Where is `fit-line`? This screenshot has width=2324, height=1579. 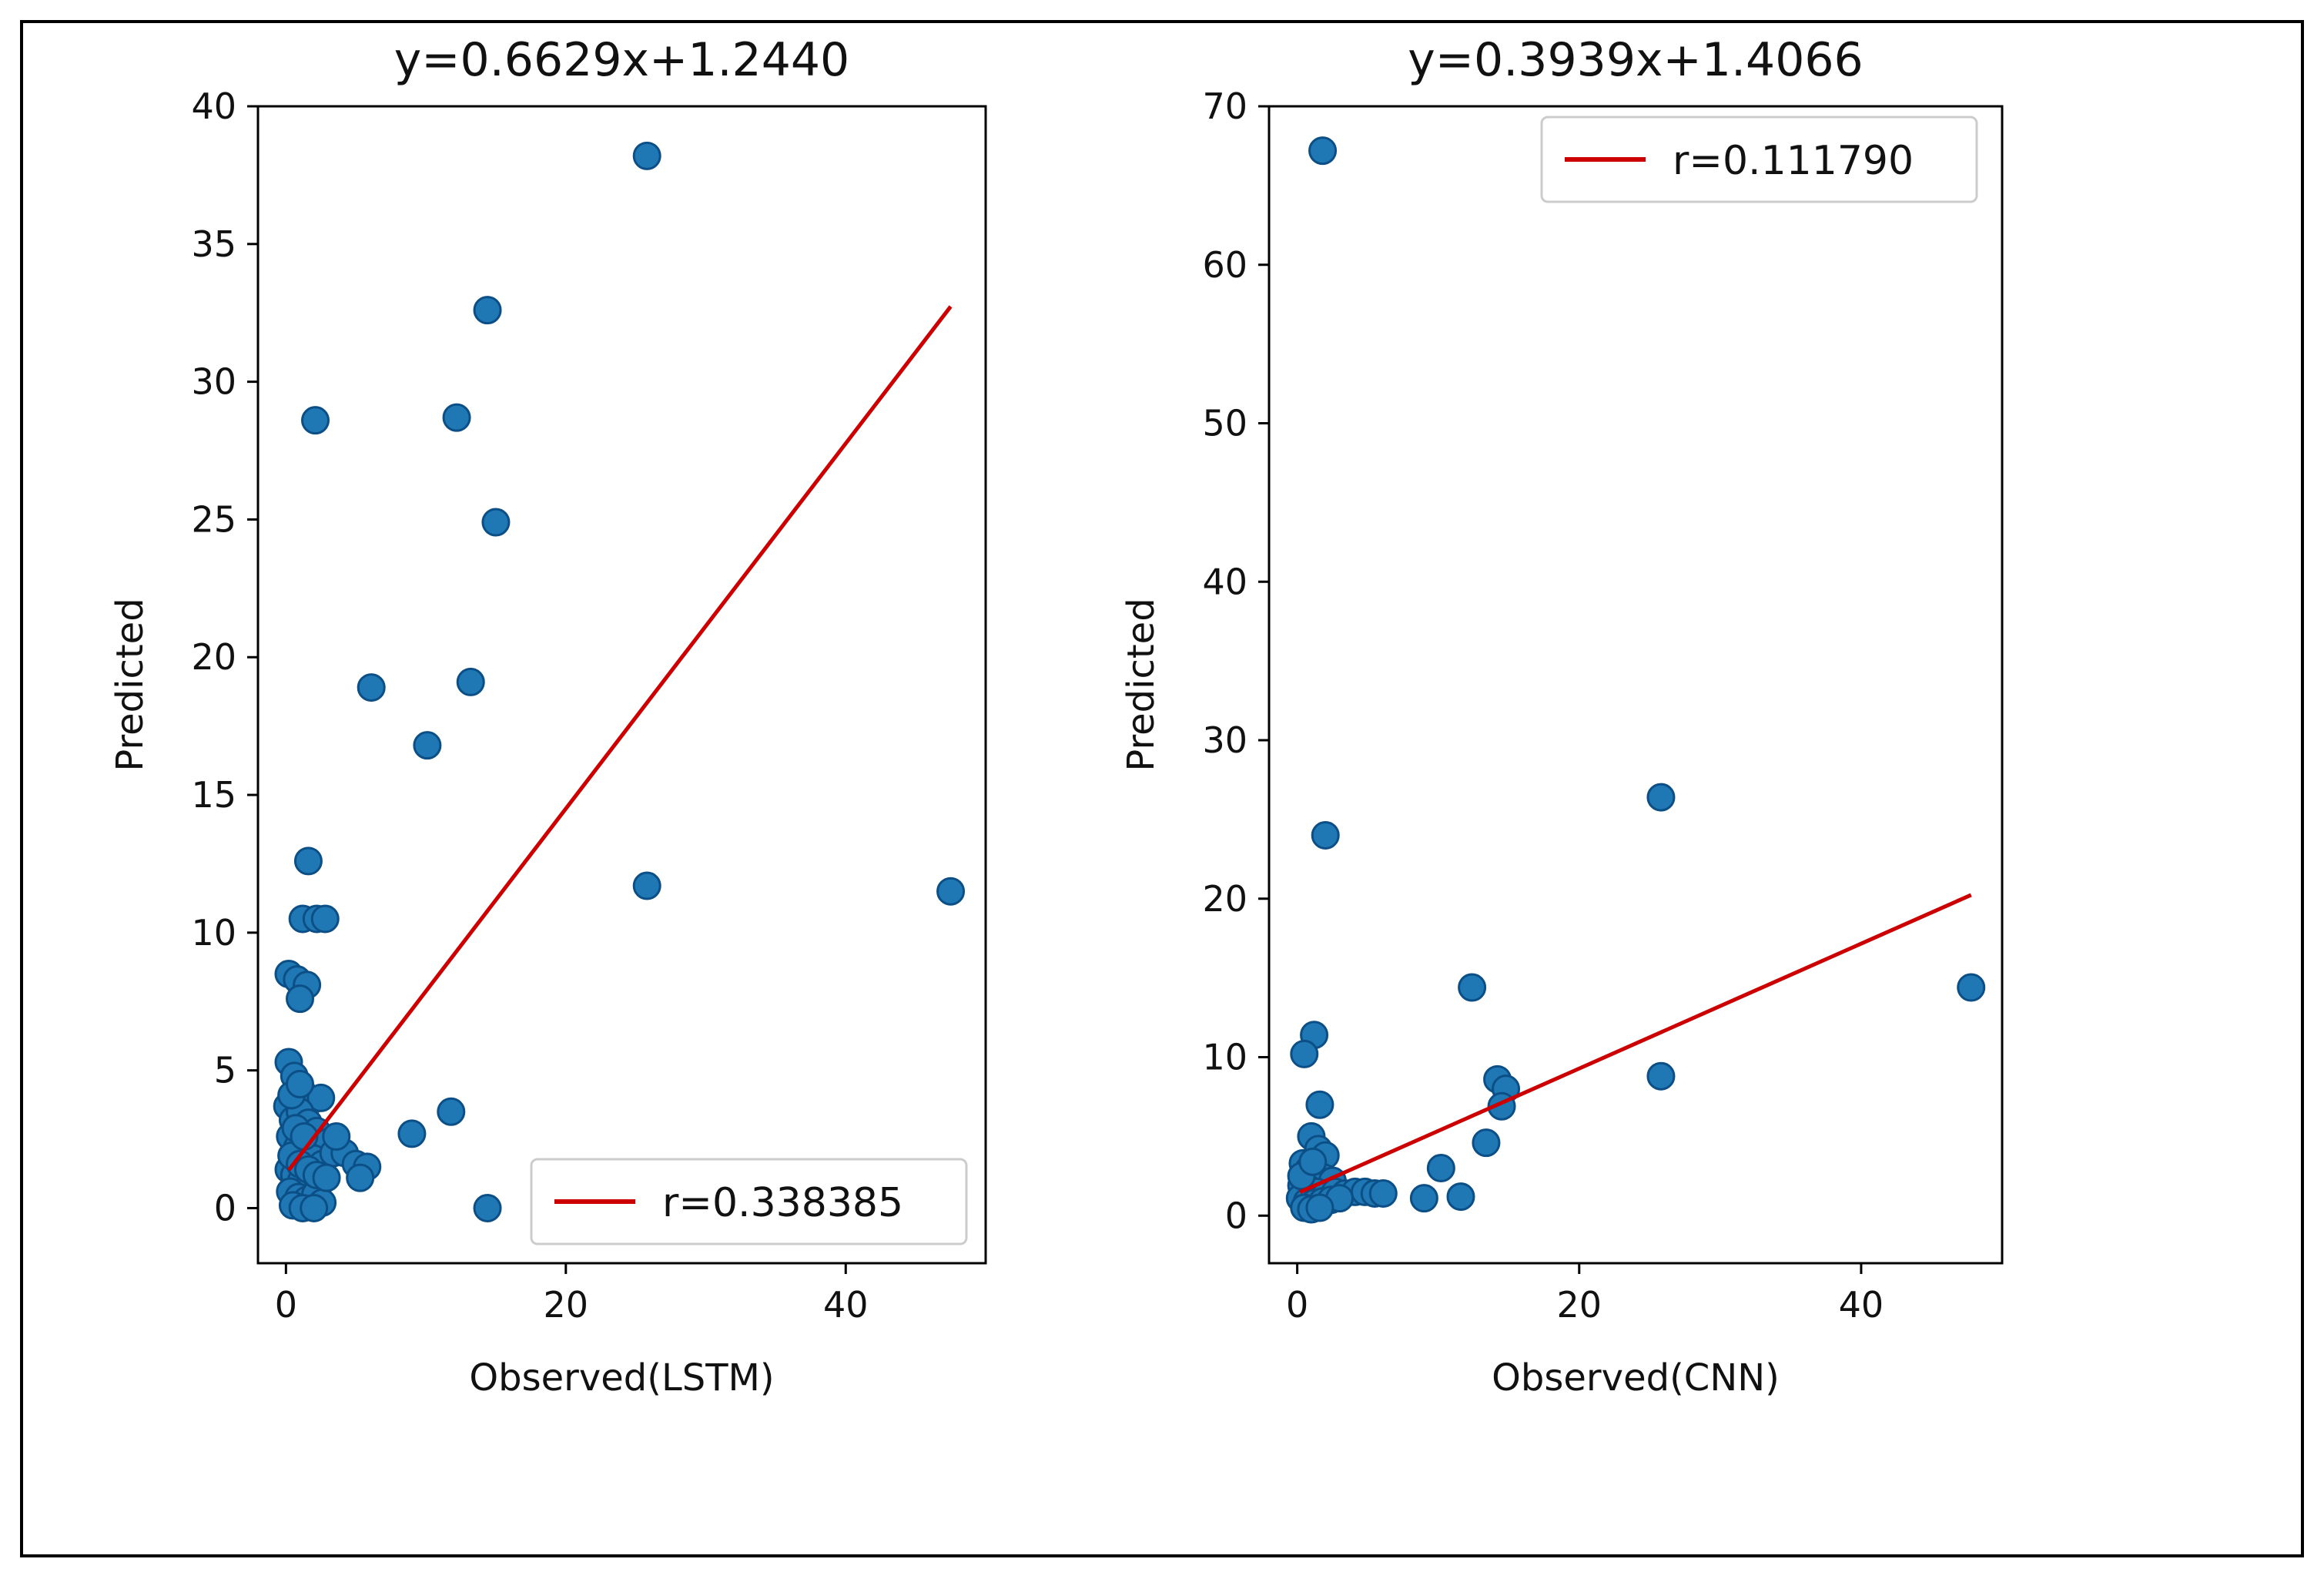
fit-line is located at coordinates (1635, 1043).